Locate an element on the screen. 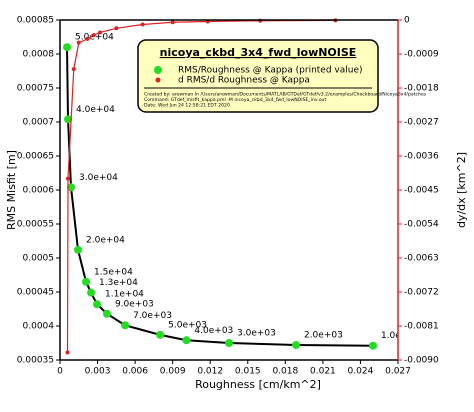  point-label: 4.0e+03 is located at coordinates (213, 331).